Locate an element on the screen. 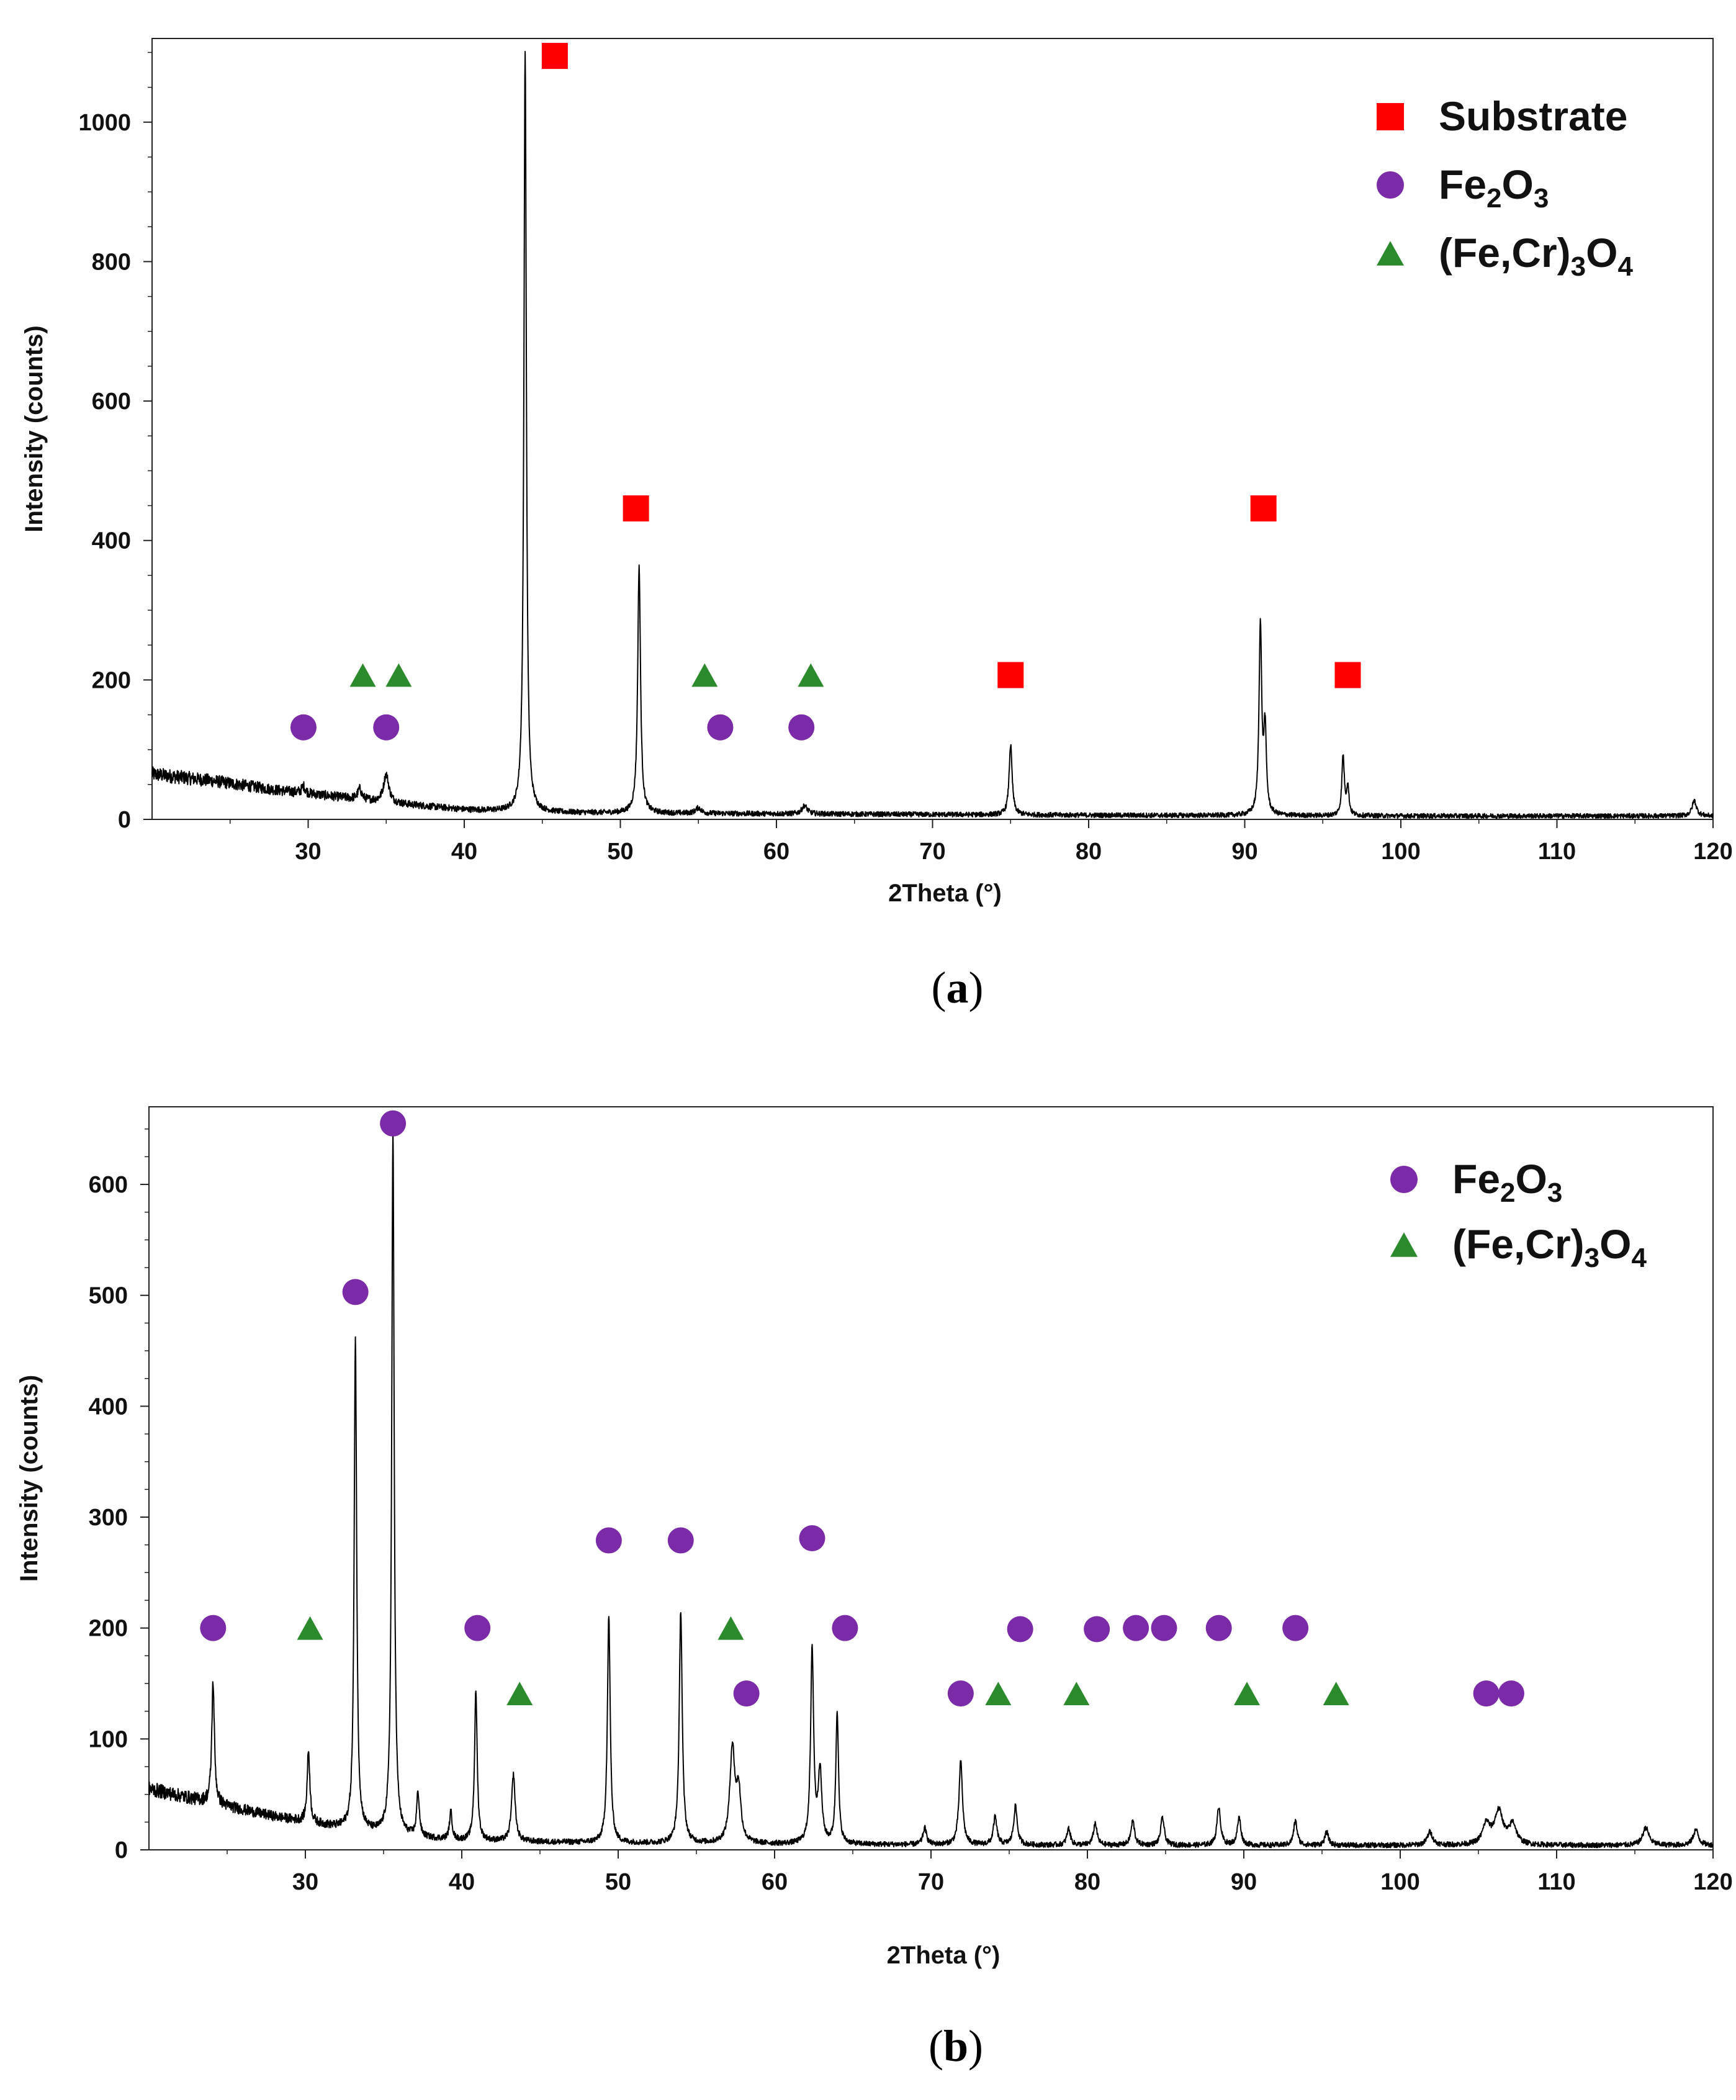  legend-square-icon is located at coordinates (1390, 116).